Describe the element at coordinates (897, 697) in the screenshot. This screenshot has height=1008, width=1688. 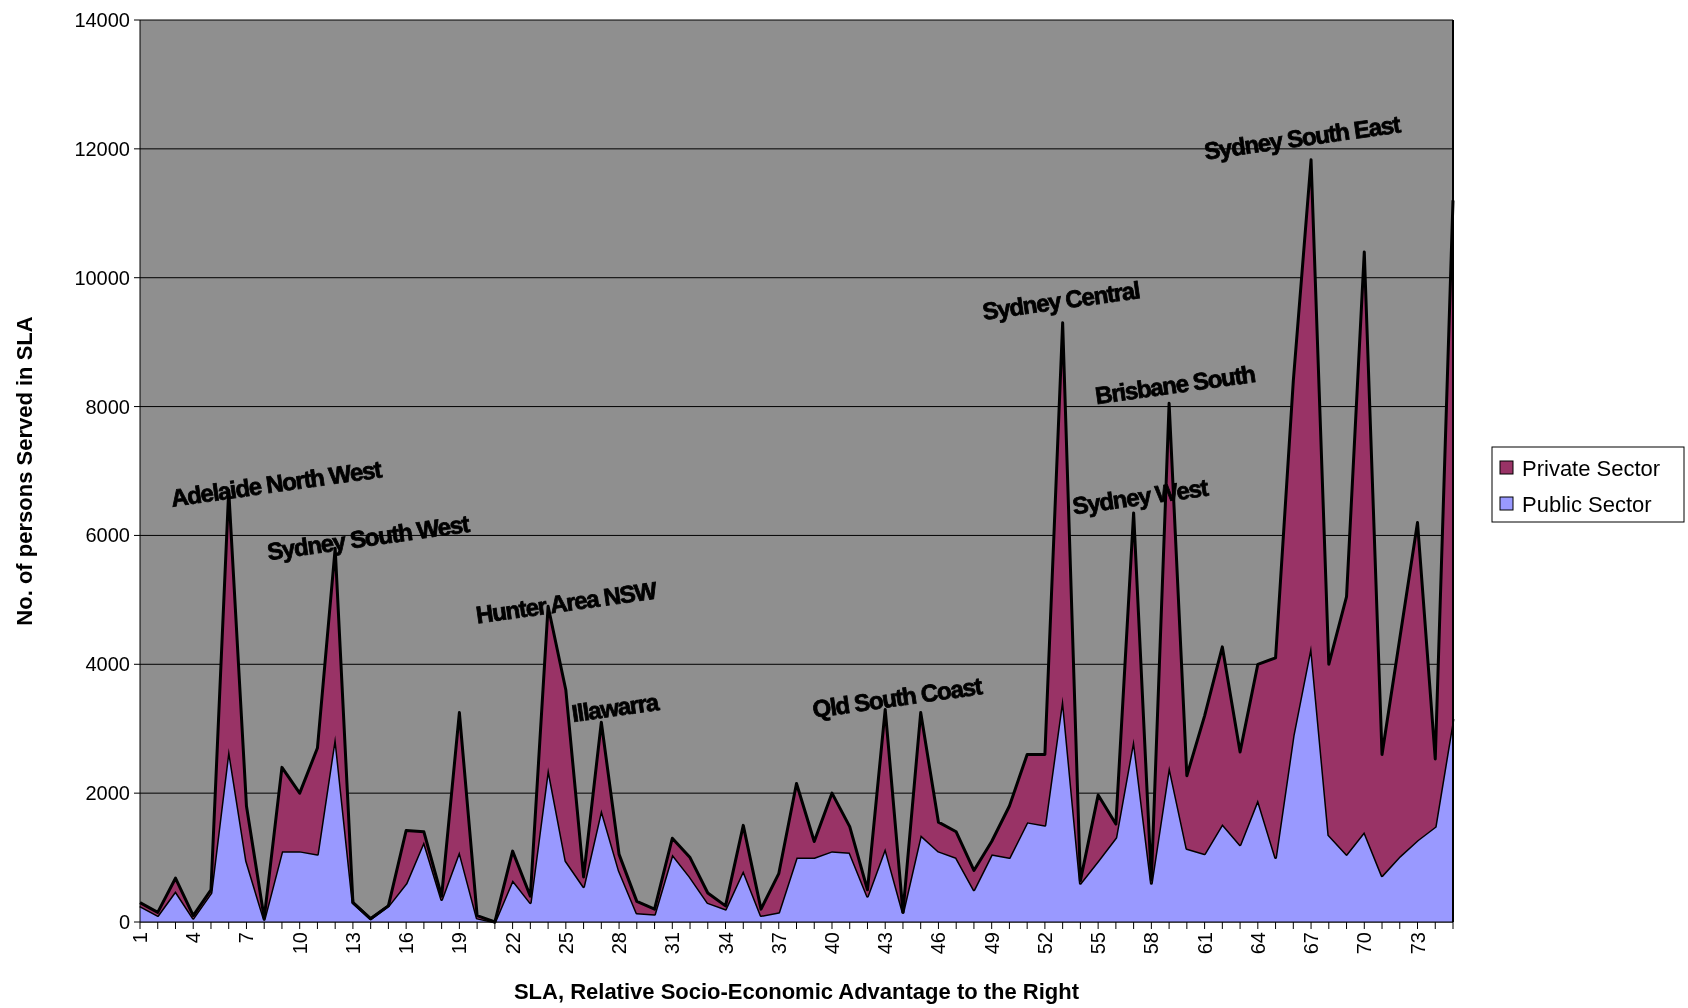
I see `annotation: Qld South Coast` at that location.